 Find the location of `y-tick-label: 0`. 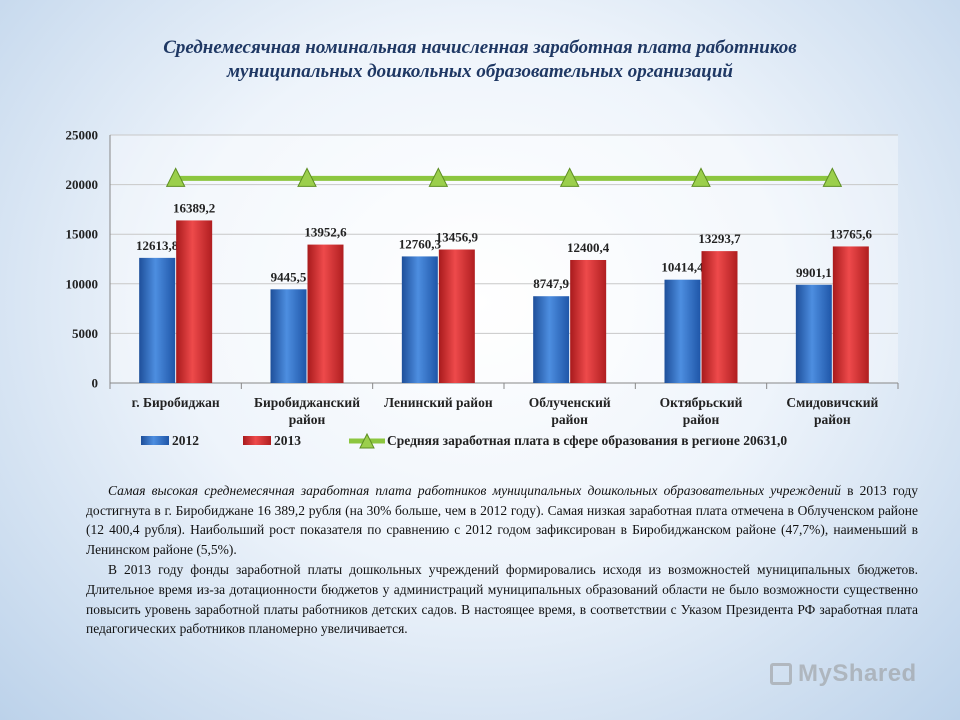

y-tick-label: 0 is located at coordinates (95, 383).